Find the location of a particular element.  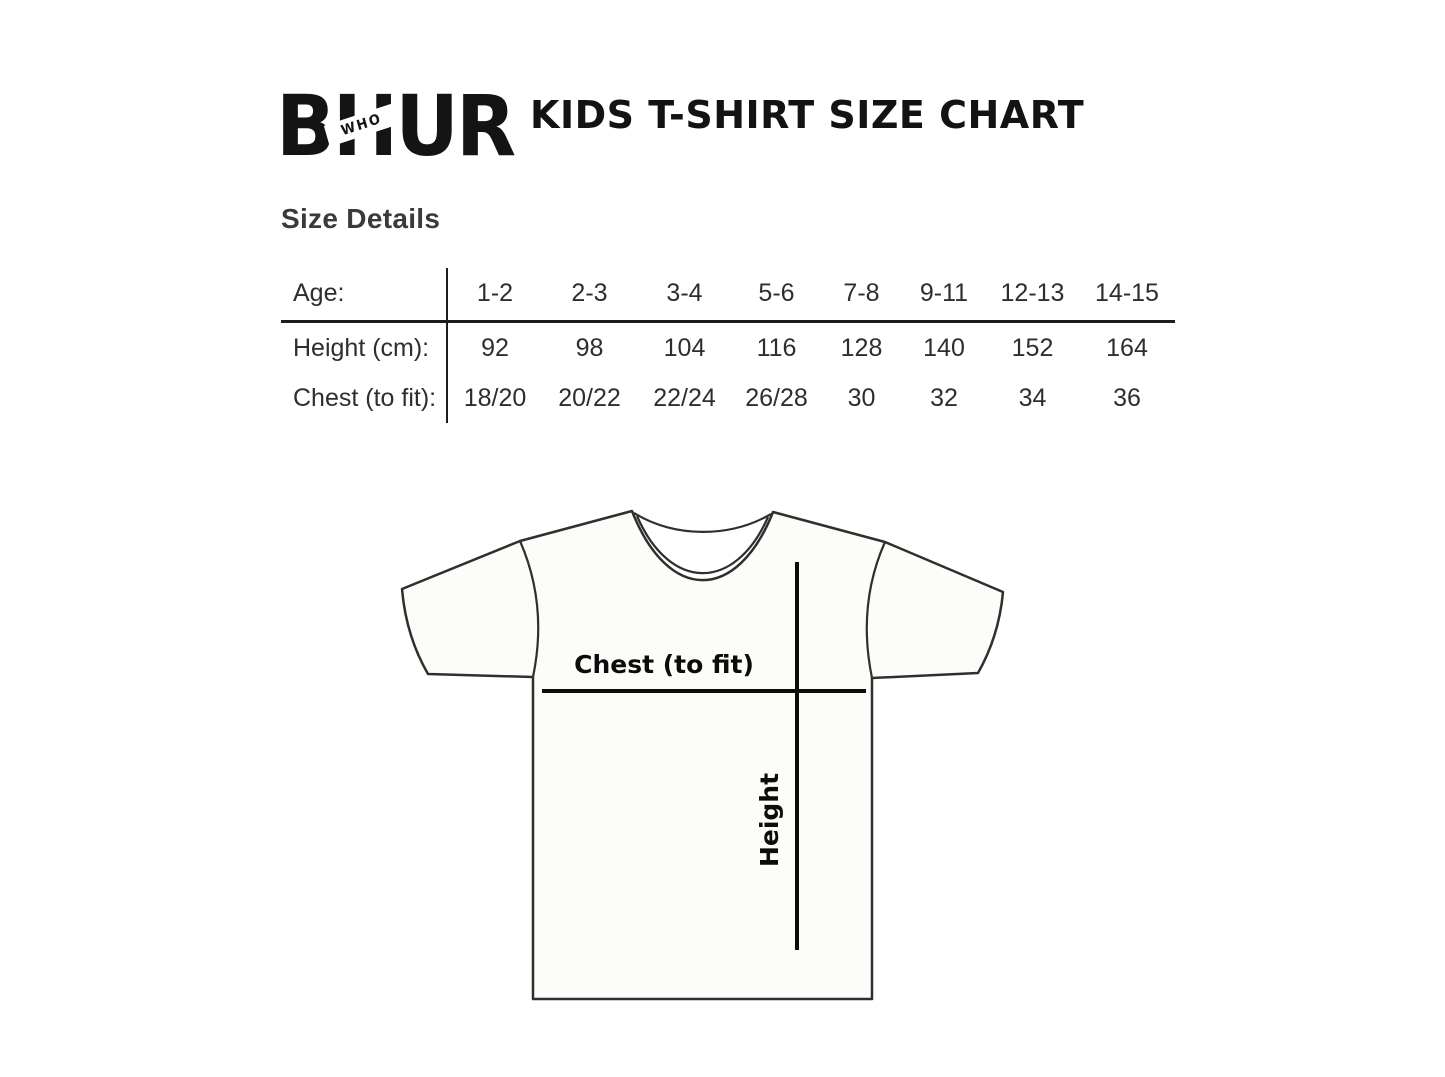

age-cell: 9-11 is located at coordinates (944, 295).